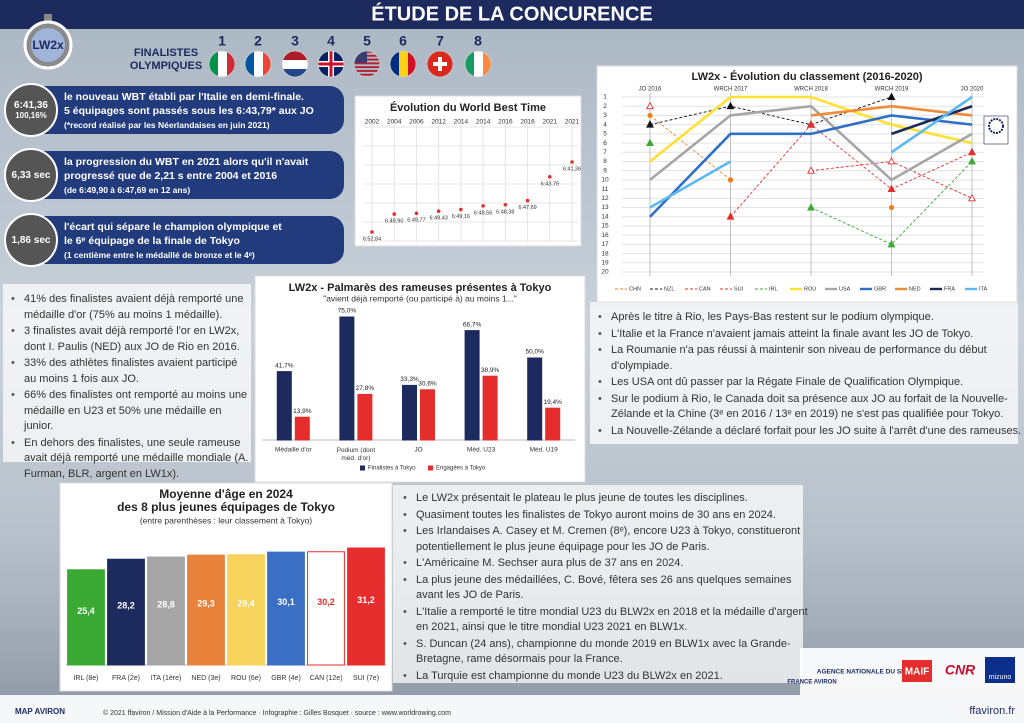  What do you see at coordinates (483, 213) in the screenshot?
I see `value-label: 6:48,56` at bounding box center [483, 213].